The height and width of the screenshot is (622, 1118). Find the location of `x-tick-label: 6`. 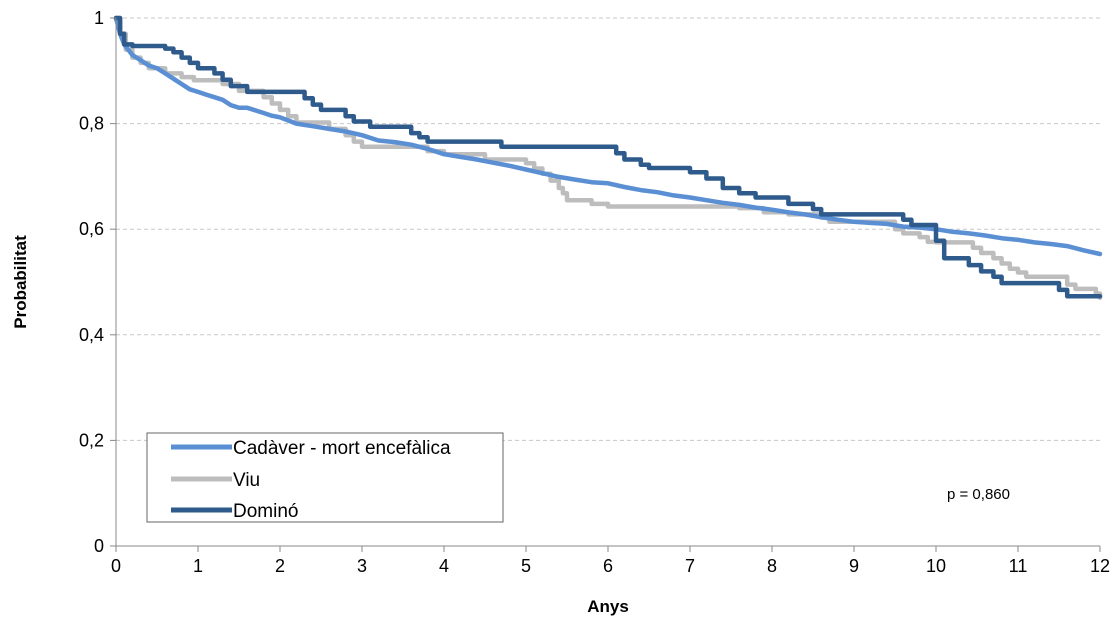

x-tick-label: 6 is located at coordinates (608, 566).